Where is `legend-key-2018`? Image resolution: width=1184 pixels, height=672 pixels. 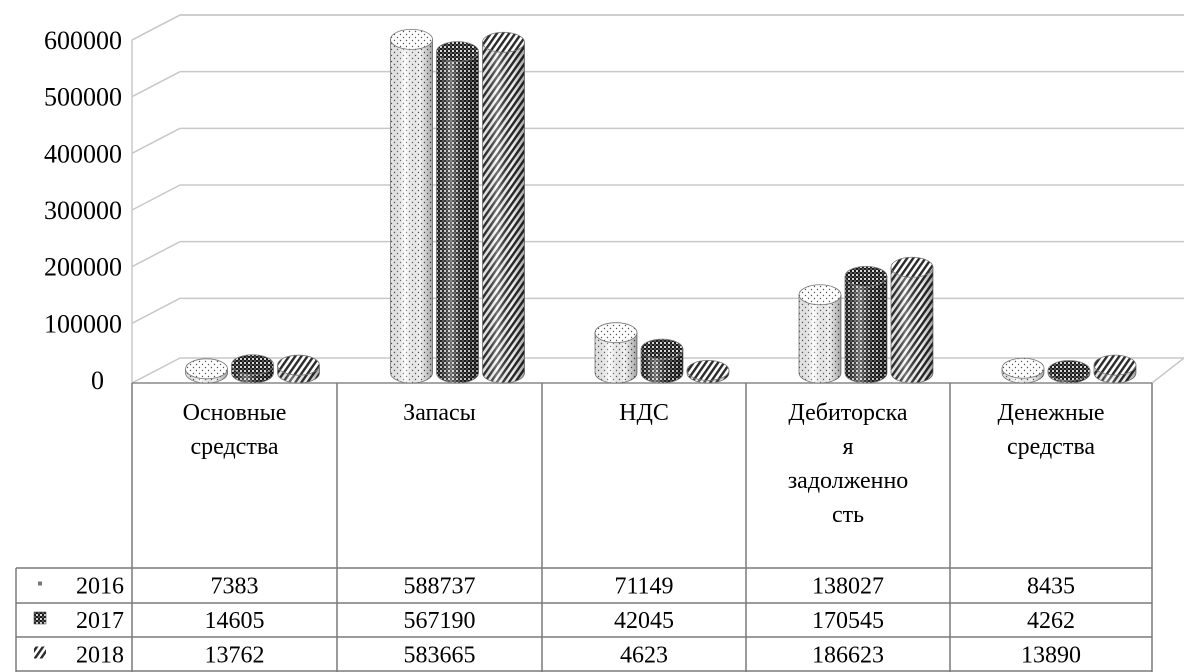
legend-key-2018 is located at coordinates (40, 652).